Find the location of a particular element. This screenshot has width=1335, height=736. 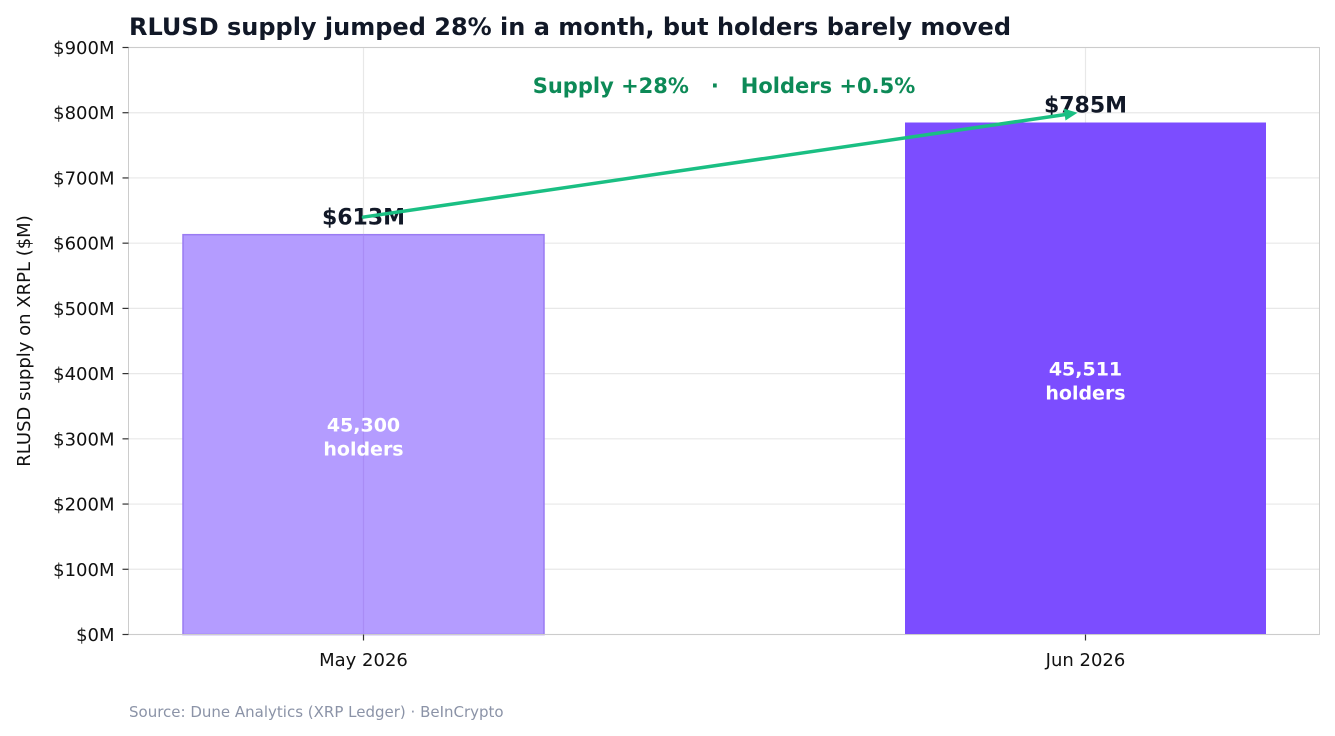

arrow-head is located at coordinates (1070, 114).